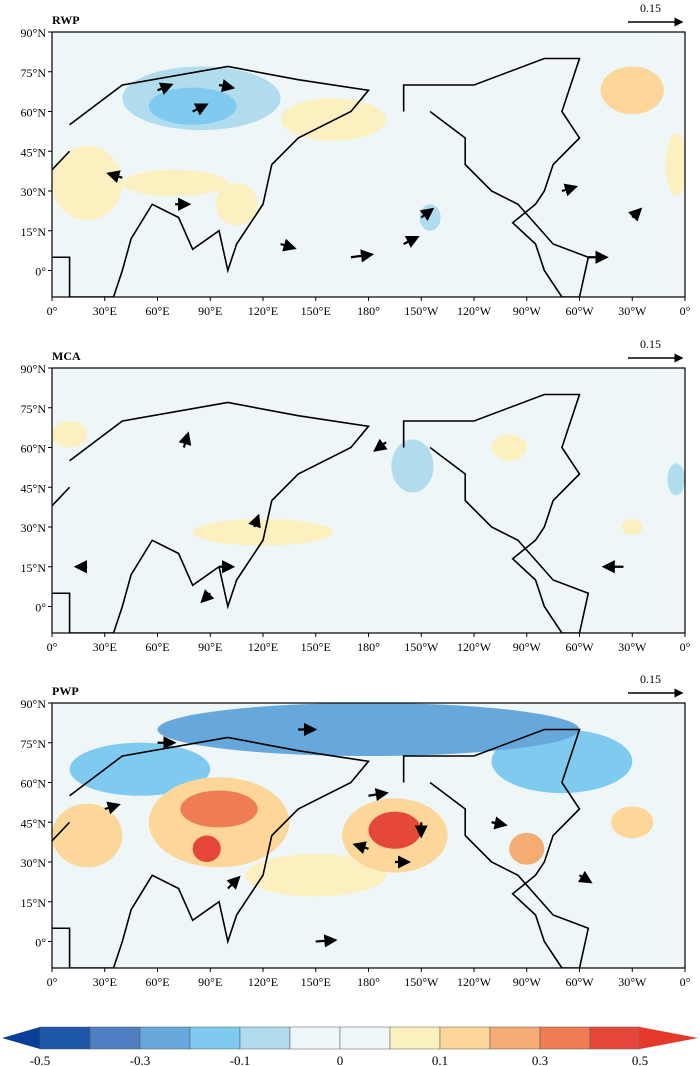  I want to click on colorbar: -0.5 -0.3 -0.1 0 0.1 0.3 0.5, so click(350, 1046).